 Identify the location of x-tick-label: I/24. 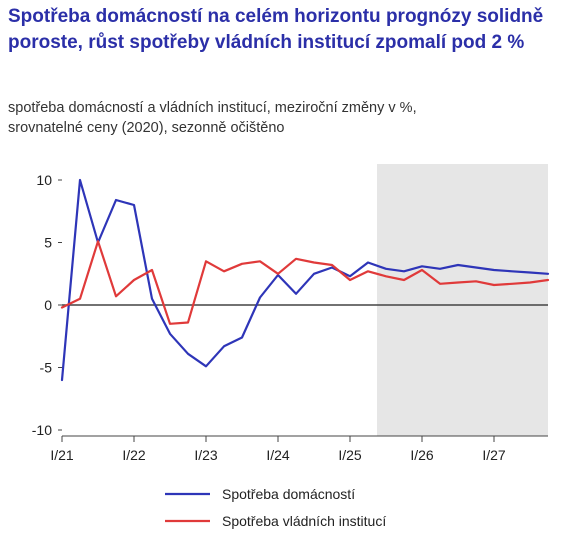
(278, 455).